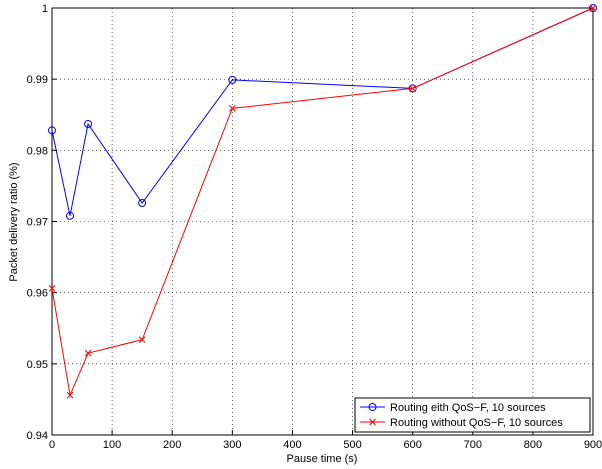 The height and width of the screenshot is (469, 602). Describe the element at coordinates (232, 445) in the screenshot. I see `x-tick-label: 300` at that location.